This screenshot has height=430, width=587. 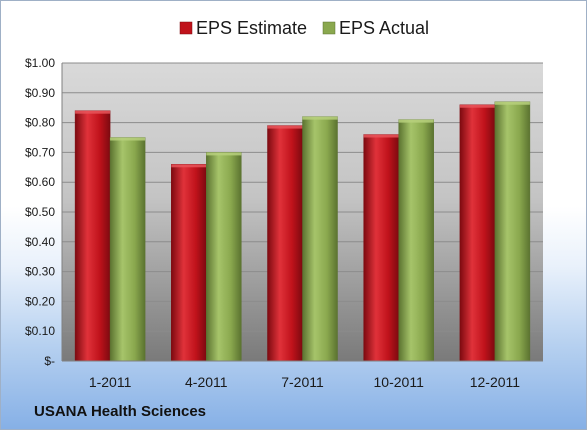 What do you see at coordinates (251, 28) in the screenshot?
I see `legend-label-eps-estimate: EPS Estimate` at bounding box center [251, 28].